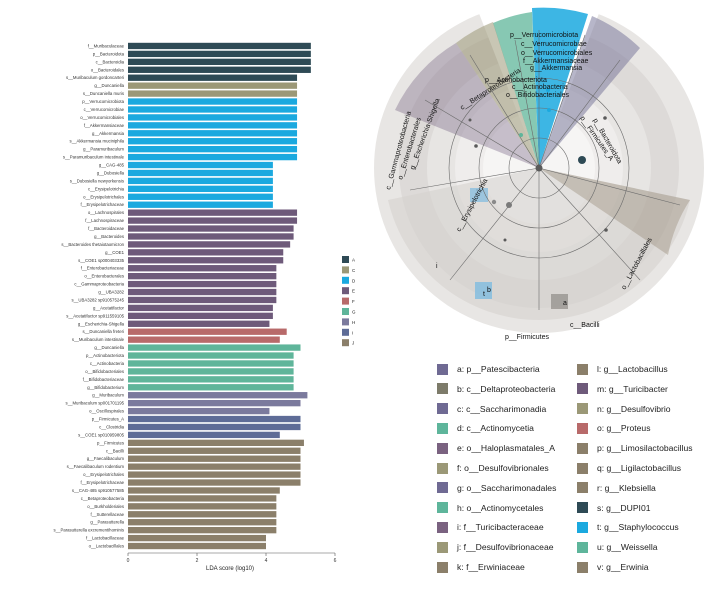 The image size is (718, 590). What do you see at coordinates (437, 266) in the screenshot?
I see `clado-mark-i: i` at bounding box center [437, 266].